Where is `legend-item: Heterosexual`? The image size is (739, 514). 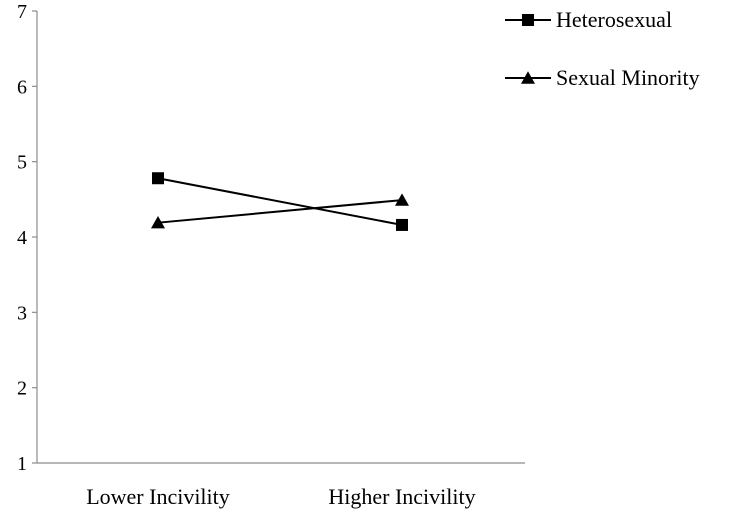
legend-item: Heterosexual is located at coordinates (588, 19).